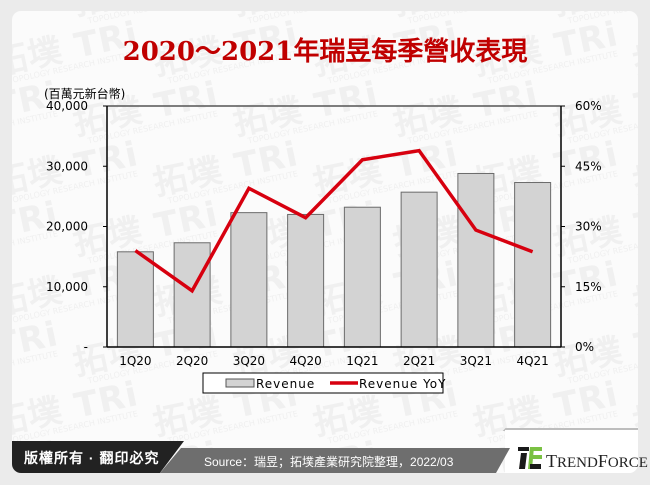  What do you see at coordinates (86, 347) in the screenshot?
I see `left-tick-label: -` at bounding box center [86, 347].